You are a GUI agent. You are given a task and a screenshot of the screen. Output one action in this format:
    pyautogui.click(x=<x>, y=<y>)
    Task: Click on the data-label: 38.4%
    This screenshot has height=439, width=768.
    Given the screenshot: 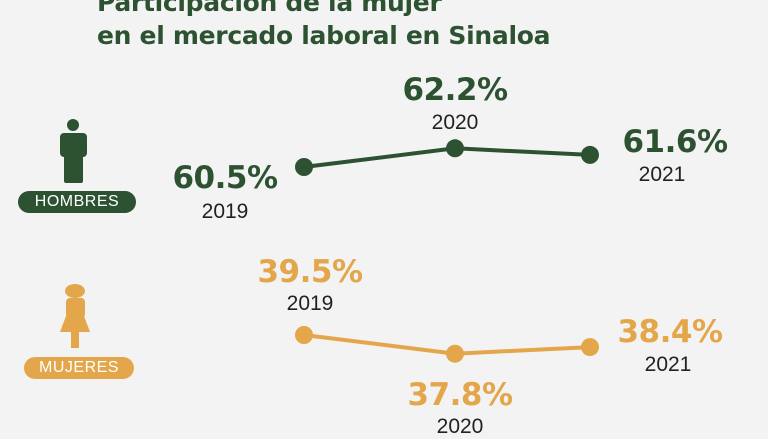 What is the action you would take?
    pyautogui.click(x=670, y=332)
    